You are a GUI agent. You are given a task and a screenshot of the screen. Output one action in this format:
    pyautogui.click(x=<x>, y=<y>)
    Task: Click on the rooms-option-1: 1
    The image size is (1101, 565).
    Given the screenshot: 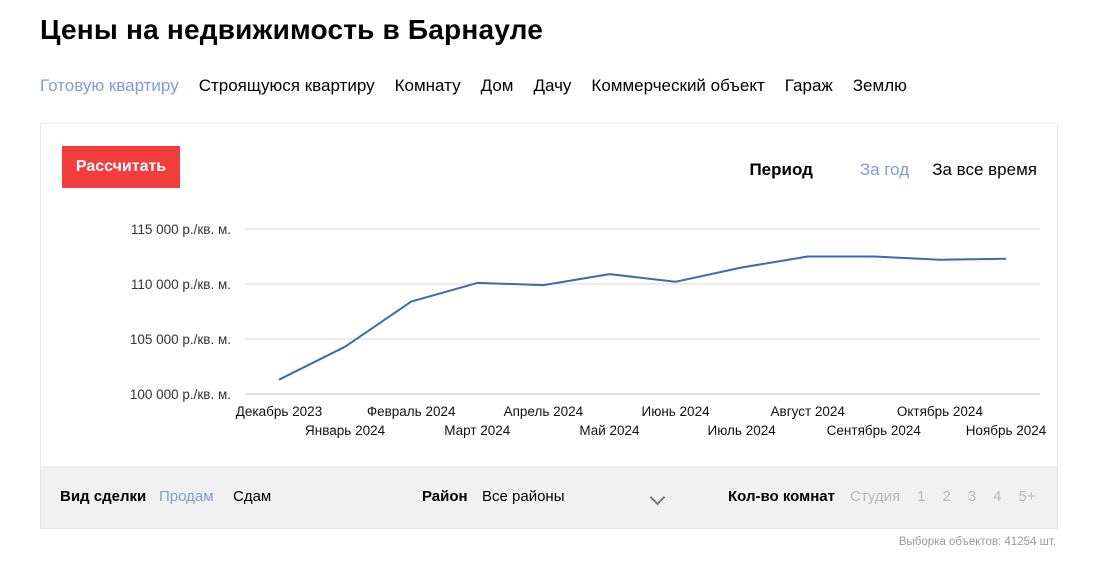 What is the action you would take?
    pyautogui.click(x=921, y=496)
    